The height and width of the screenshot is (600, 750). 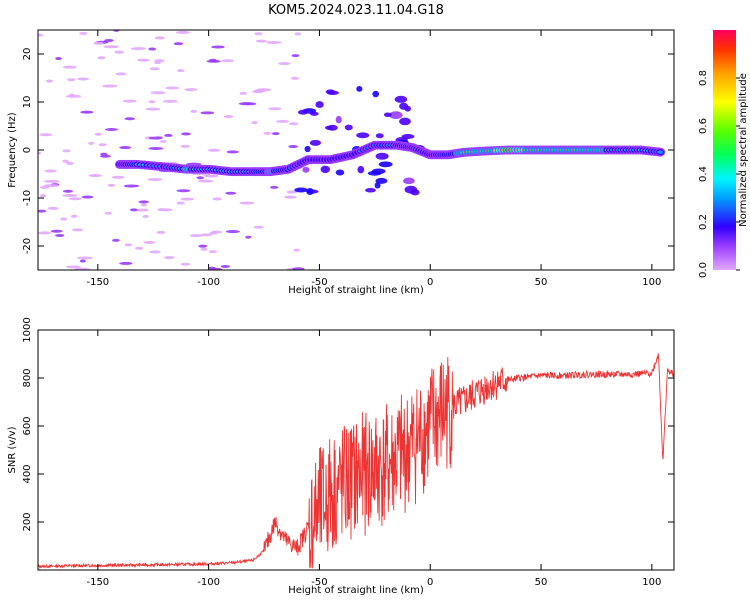 I want to click on spectrogram-xtick-label: -50, so click(x=319, y=282).